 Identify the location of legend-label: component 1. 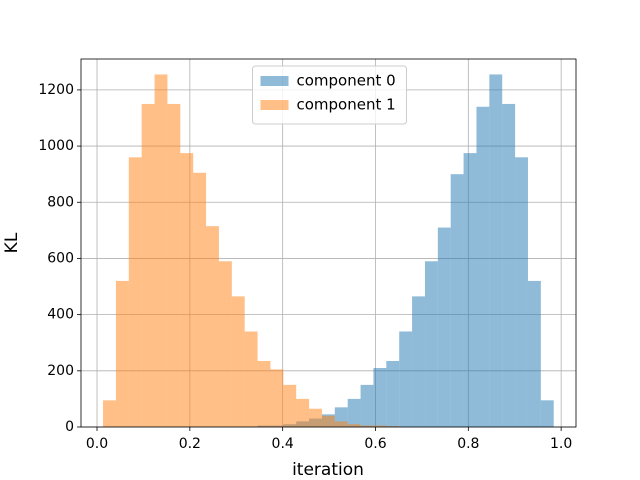
(346, 105).